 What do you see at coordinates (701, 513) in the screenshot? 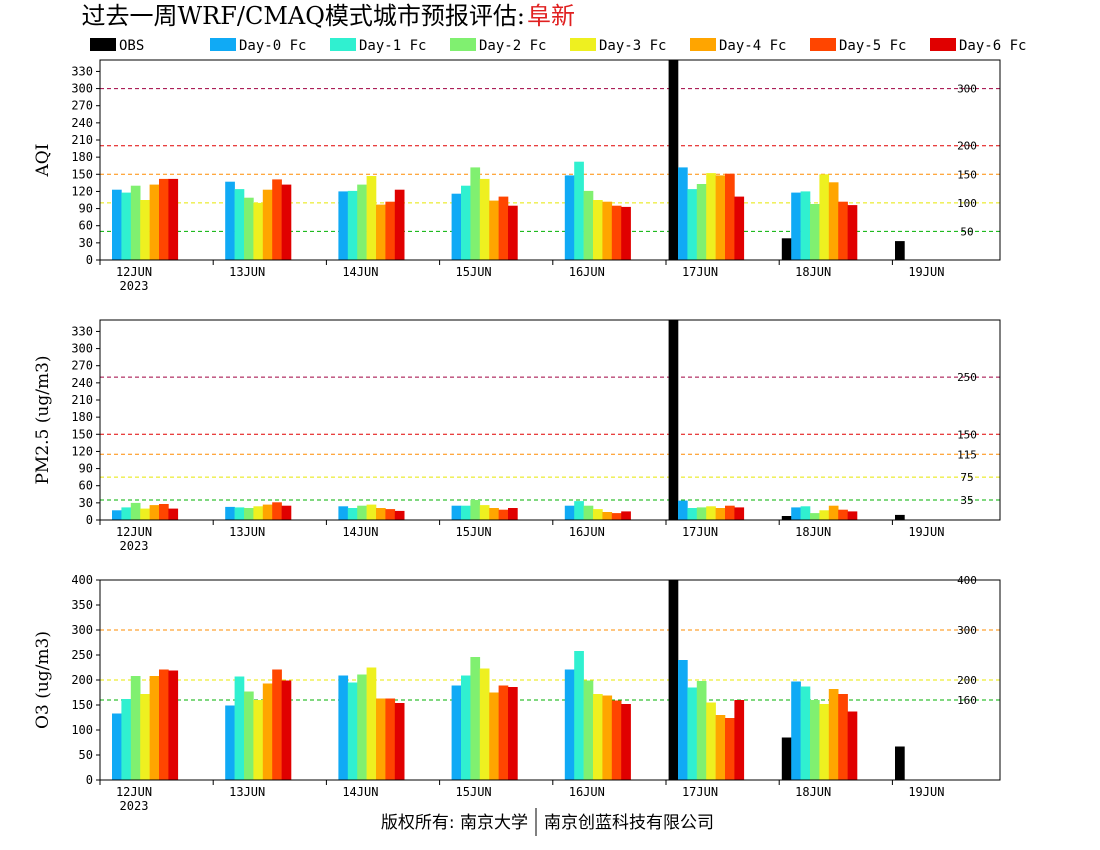
I see `bar-day-2-fc-17jun` at bounding box center [701, 513].